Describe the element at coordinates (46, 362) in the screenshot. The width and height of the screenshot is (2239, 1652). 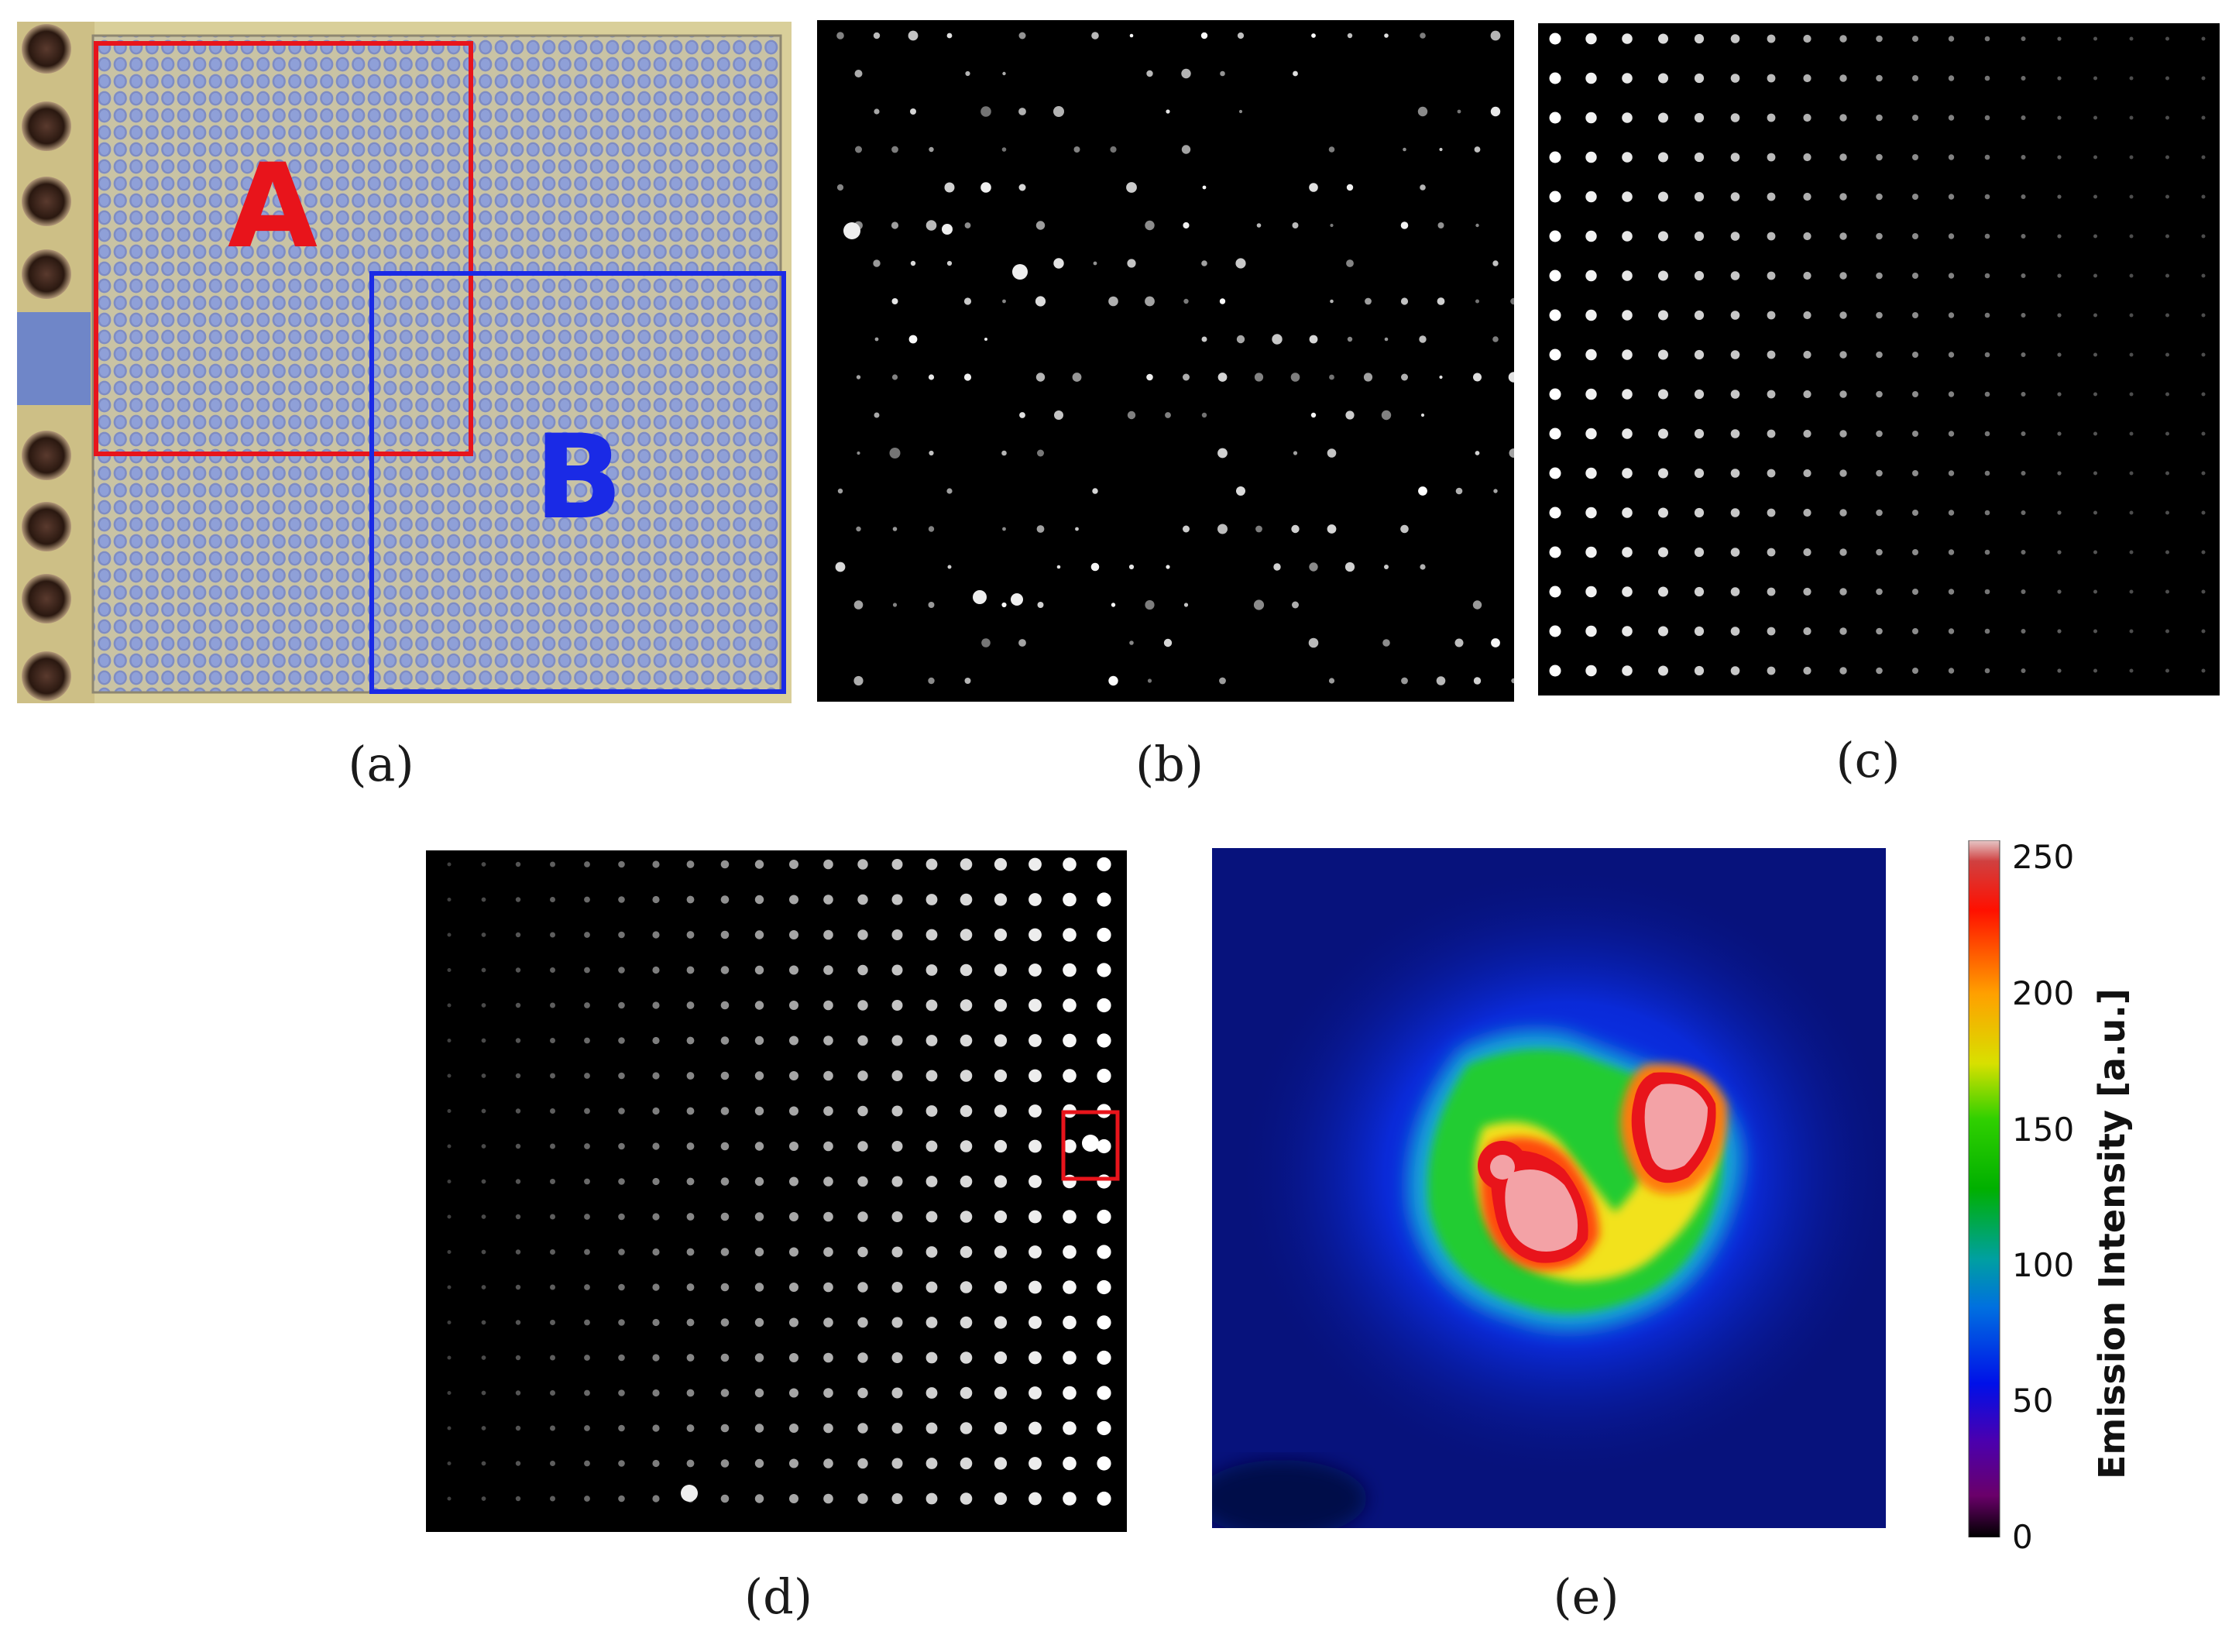
I see `bond-pads` at that location.